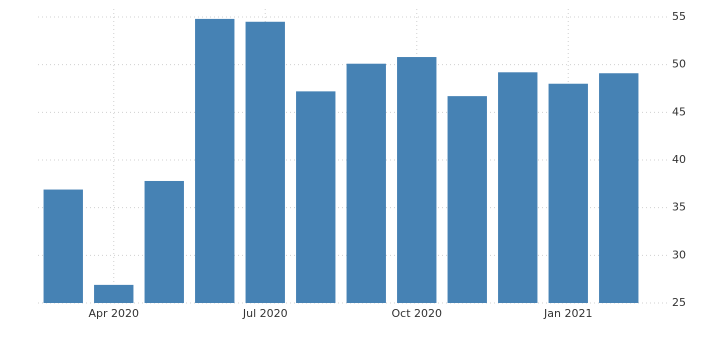 The height and width of the screenshot is (337, 709). What do you see at coordinates (679, 159) in the screenshot?
I see `y-tick-label: 40` at bounding box center [679, 159].